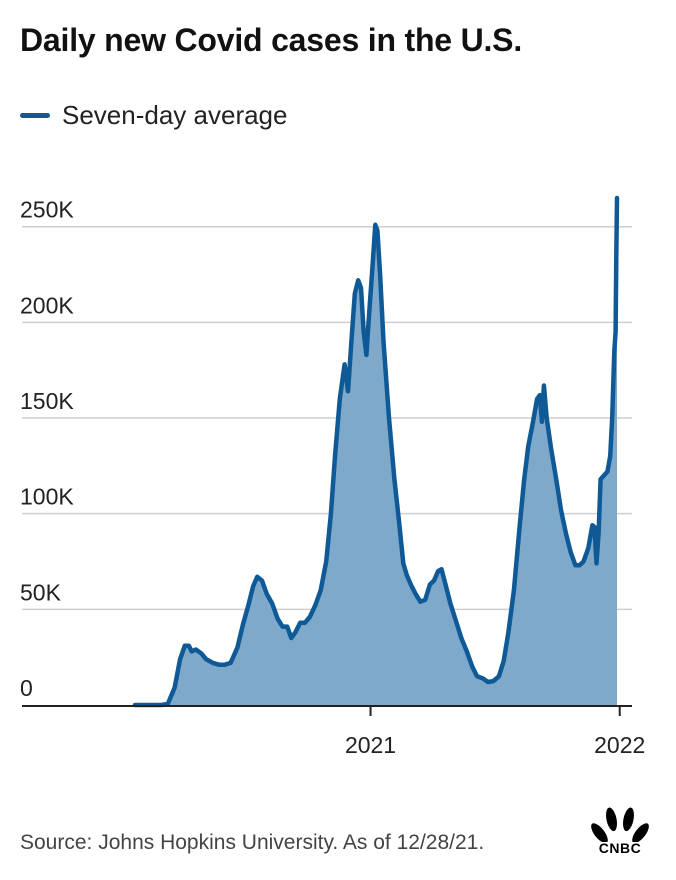 The height and width of the screenshot is (880, 676). I want to click on cnbc-wordmark: CNBC, so click(620, 848).